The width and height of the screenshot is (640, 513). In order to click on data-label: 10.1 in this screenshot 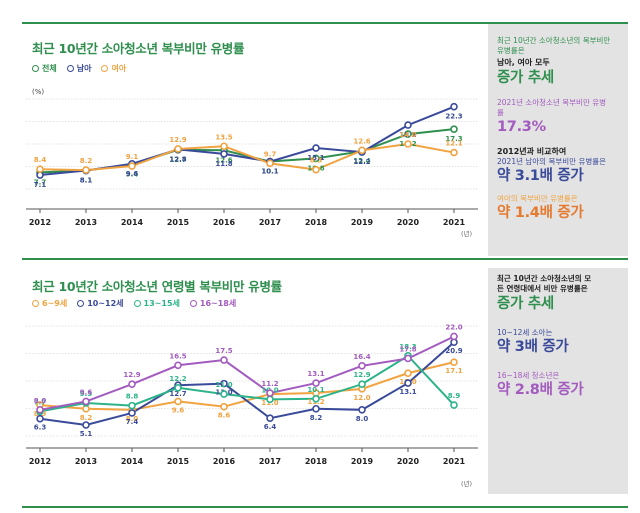, I will do `click(269, 172)`.